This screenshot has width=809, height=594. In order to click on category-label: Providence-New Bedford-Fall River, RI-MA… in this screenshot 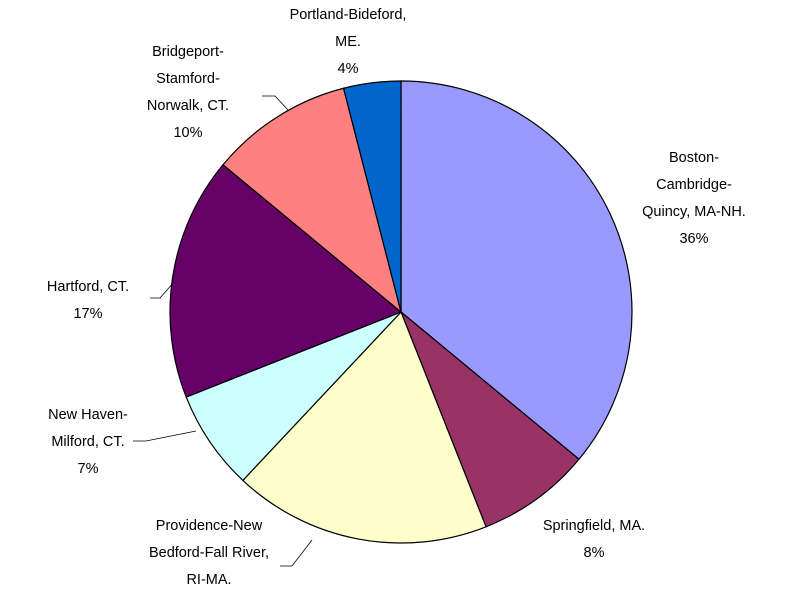, I will do `click(209, 553)`.